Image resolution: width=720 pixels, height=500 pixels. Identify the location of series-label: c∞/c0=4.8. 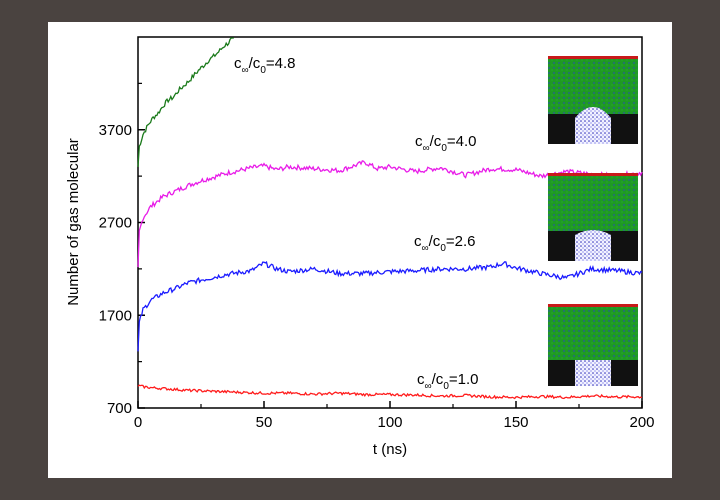
(265, 65).